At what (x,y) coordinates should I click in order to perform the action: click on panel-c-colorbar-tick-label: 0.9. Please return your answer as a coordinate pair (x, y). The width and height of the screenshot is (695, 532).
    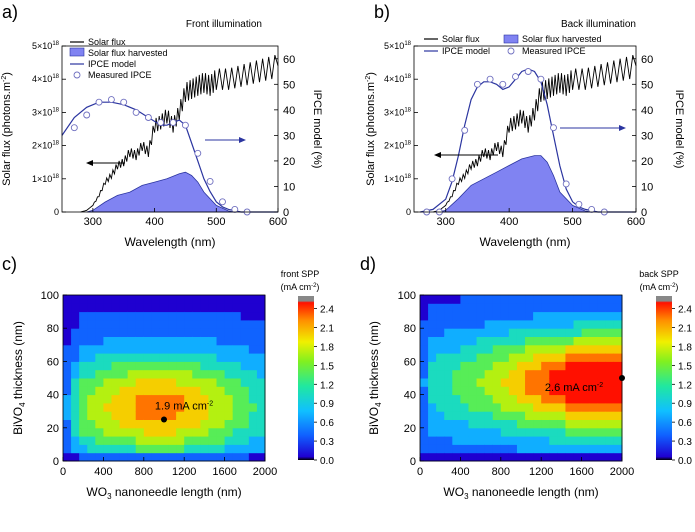
    Looking at the image, I should click on (327, 404).